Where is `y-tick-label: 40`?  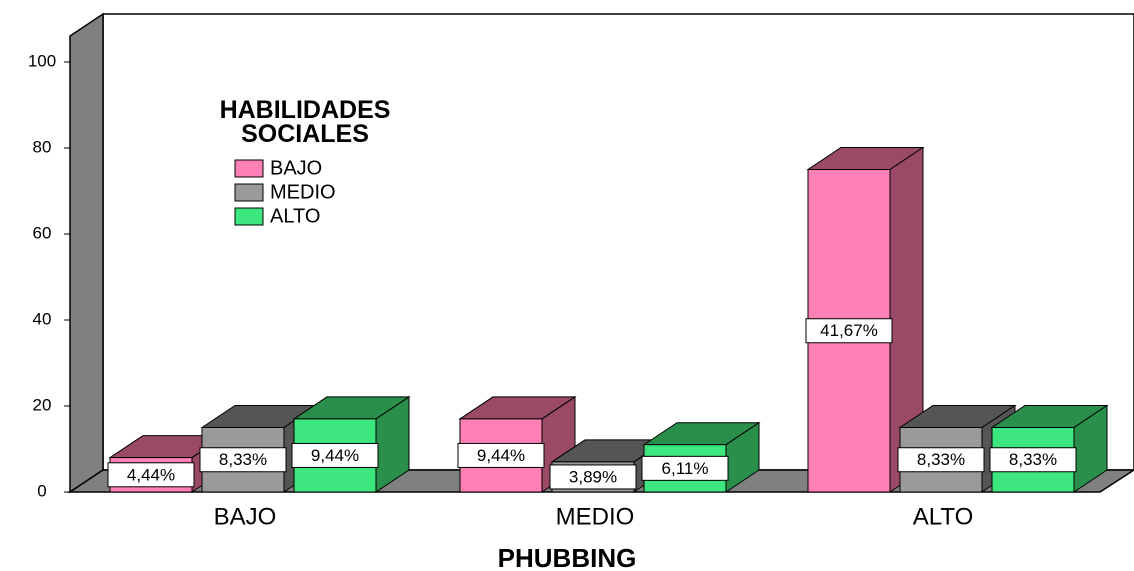 y-tick-label: 40 is located at coordinates (42, 318).